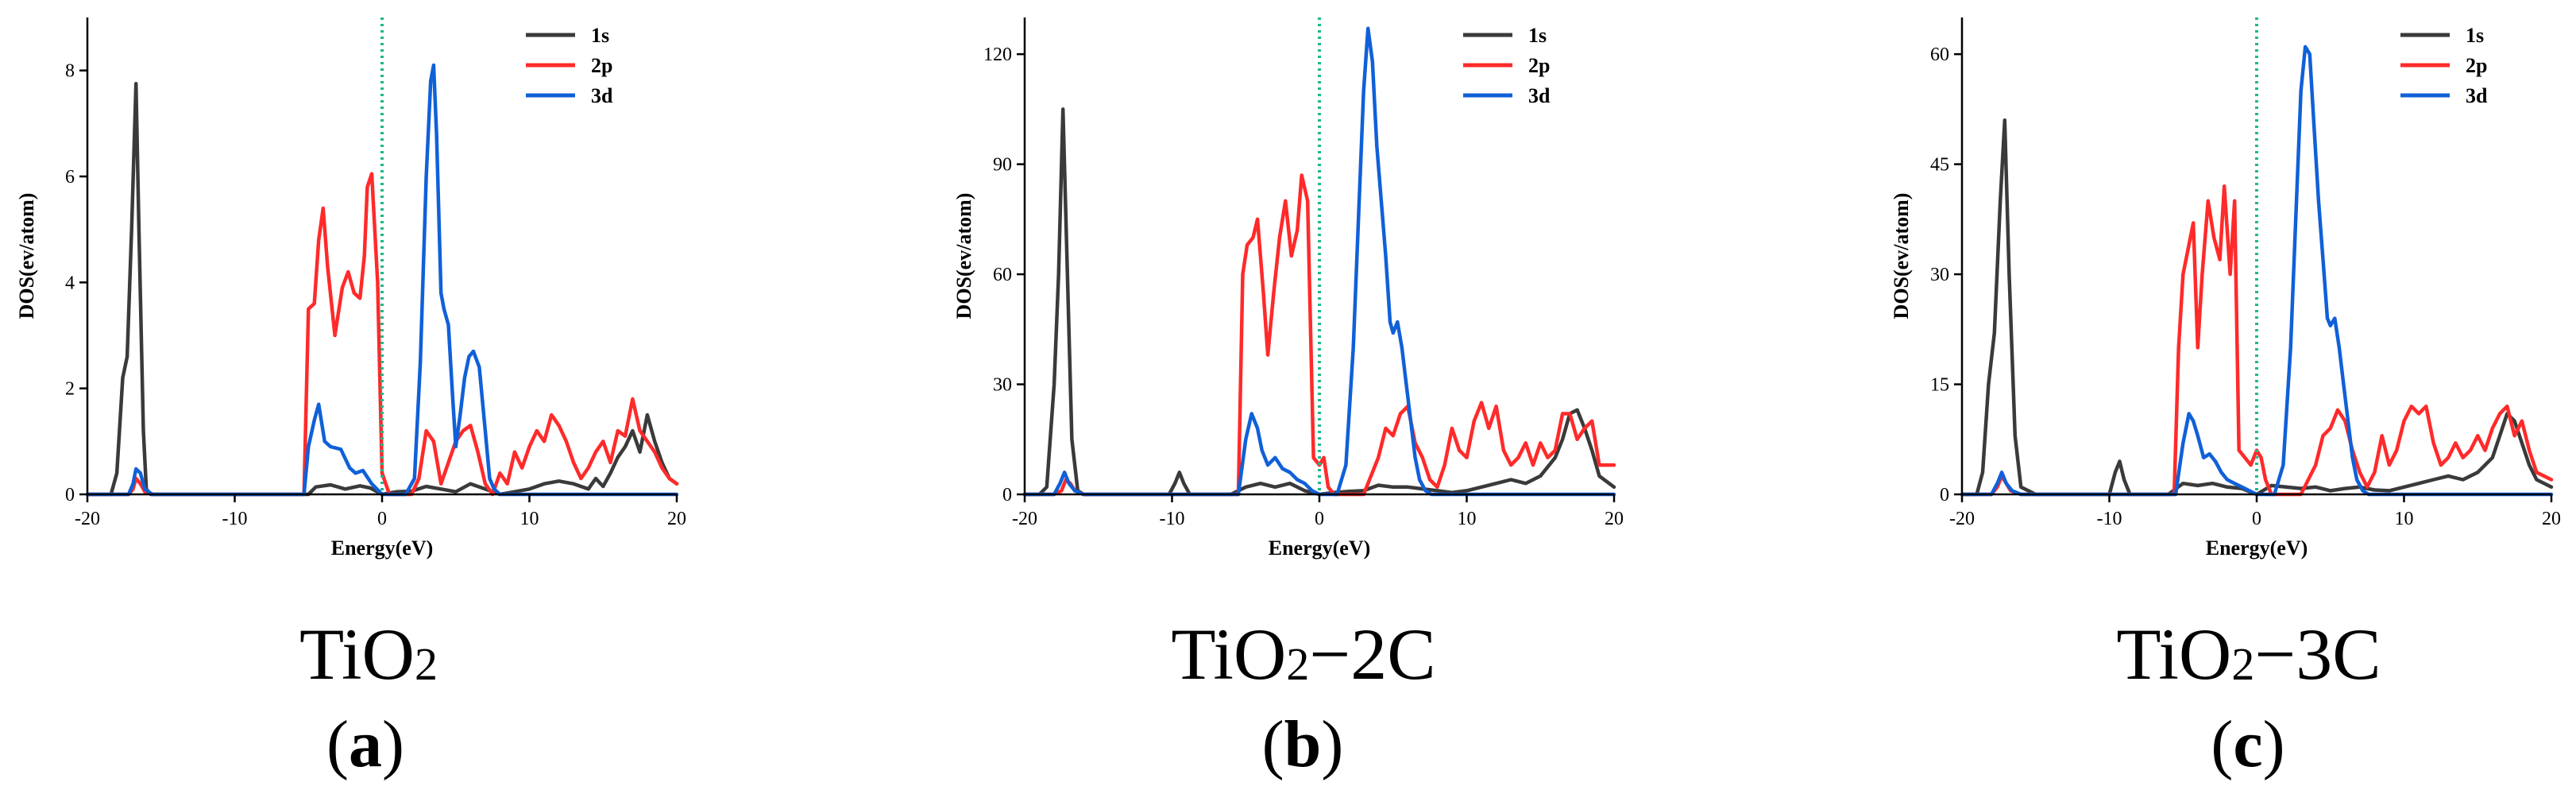 This screenshot has height=794, width=2576. Describe the element at coordinates (2174, 654) in the screenshot. I see `panel-c-caption-base: TiO` at that location.